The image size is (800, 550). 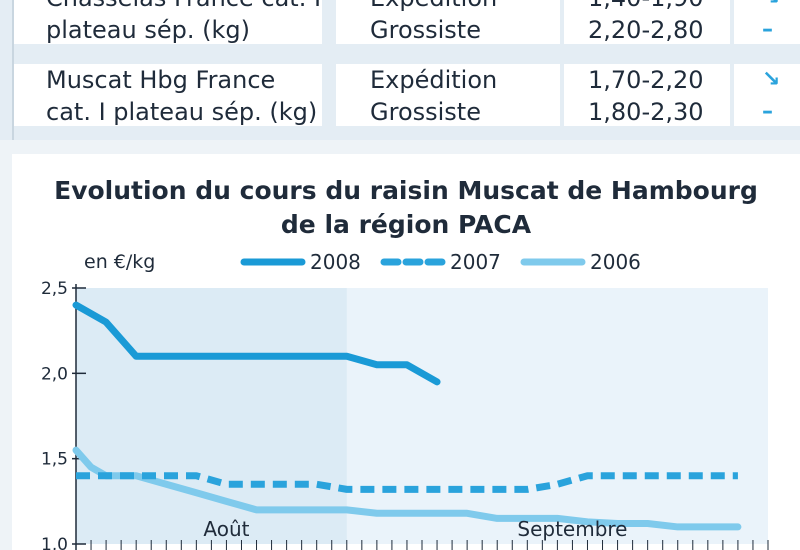 What do you see at coordinates (54, 289) in the screenshot?
I see `y-tick-label: 2,5` at bounding box center [54, 289].